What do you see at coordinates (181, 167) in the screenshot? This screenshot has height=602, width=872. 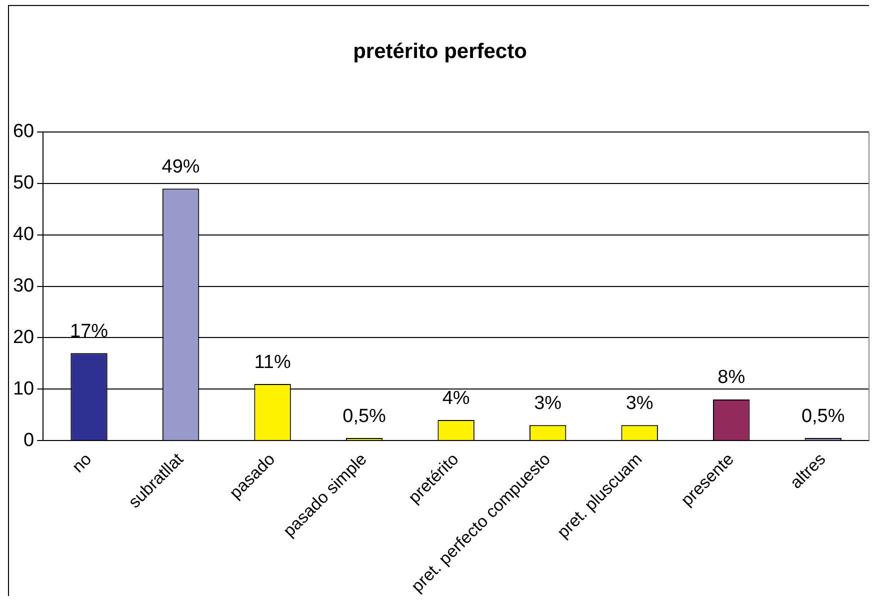 I see `data-label: 49%` at bounding box center [181, 167].